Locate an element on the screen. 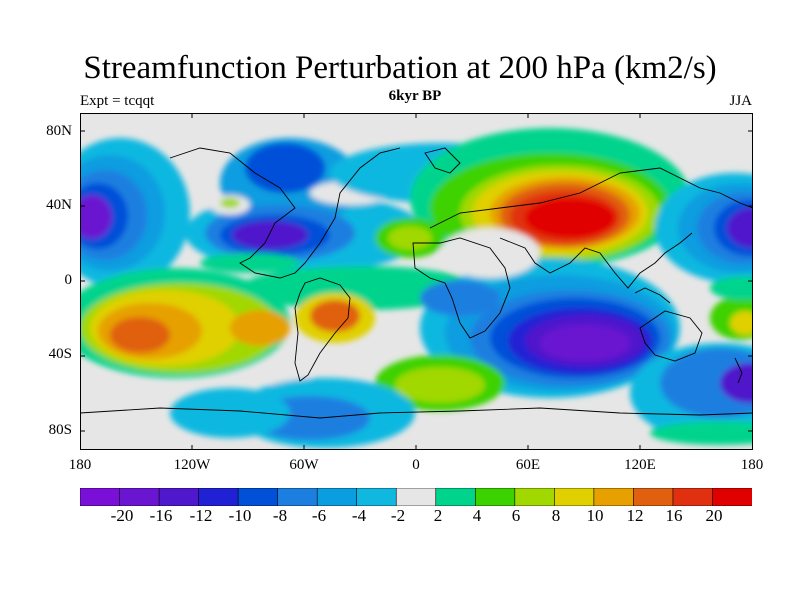 The image size is (800, 600). colorbar-label: -4 is located at coordinates (359, 515).